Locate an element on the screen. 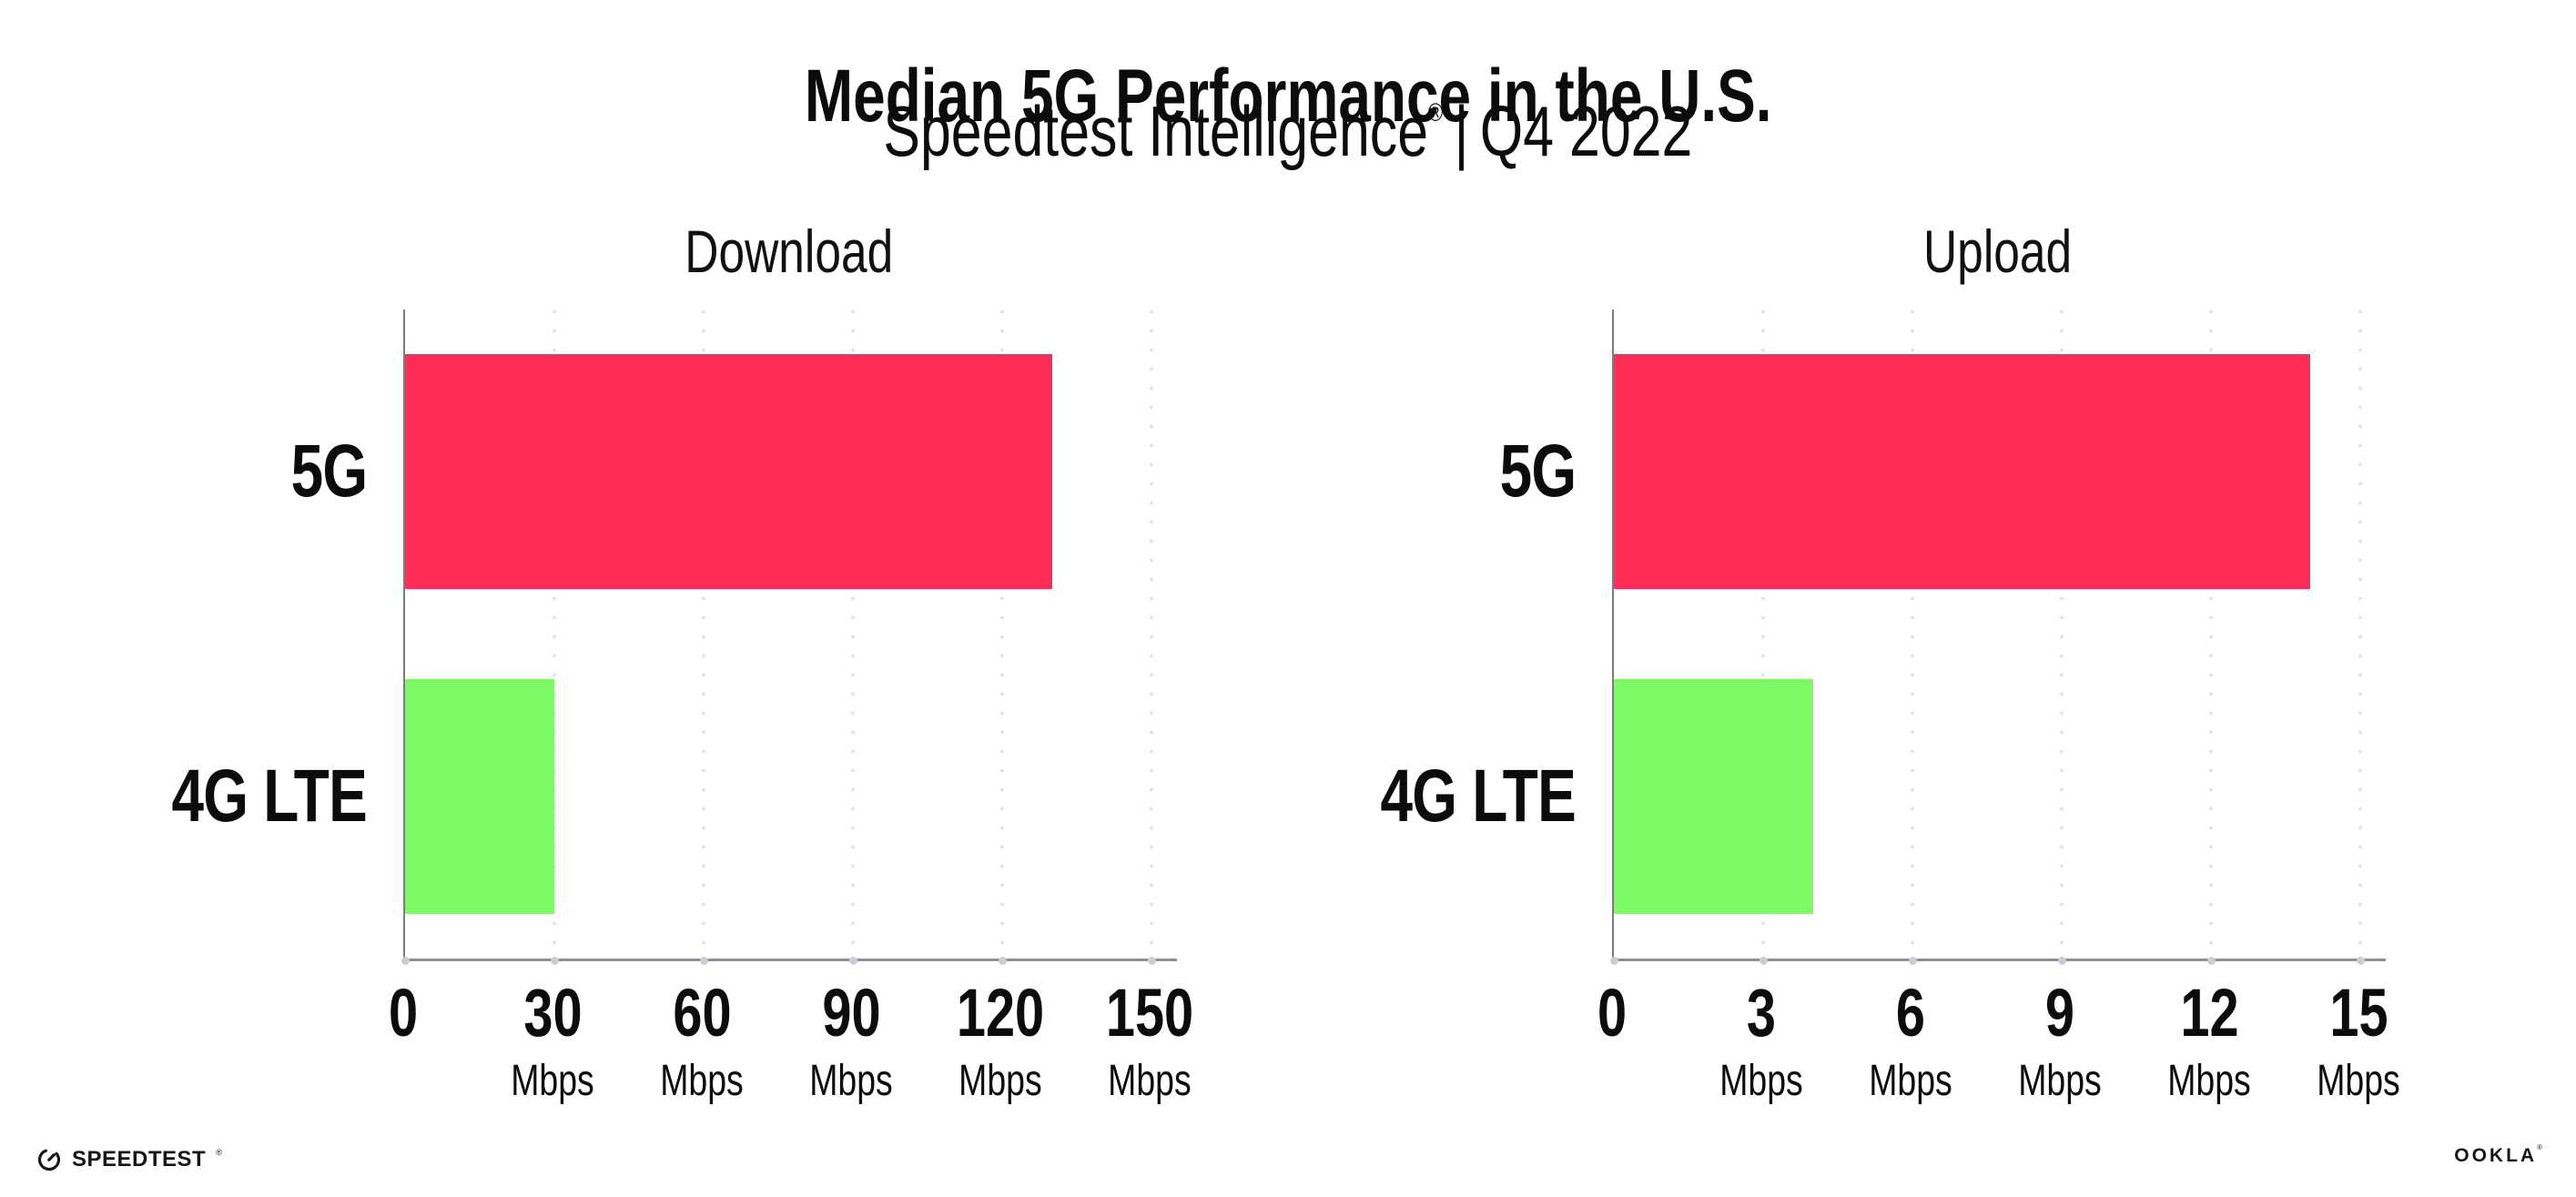 This screenshot has width=2576, height=1197. x-tick-value-text: 90 is located at coordinates (851, 1012).